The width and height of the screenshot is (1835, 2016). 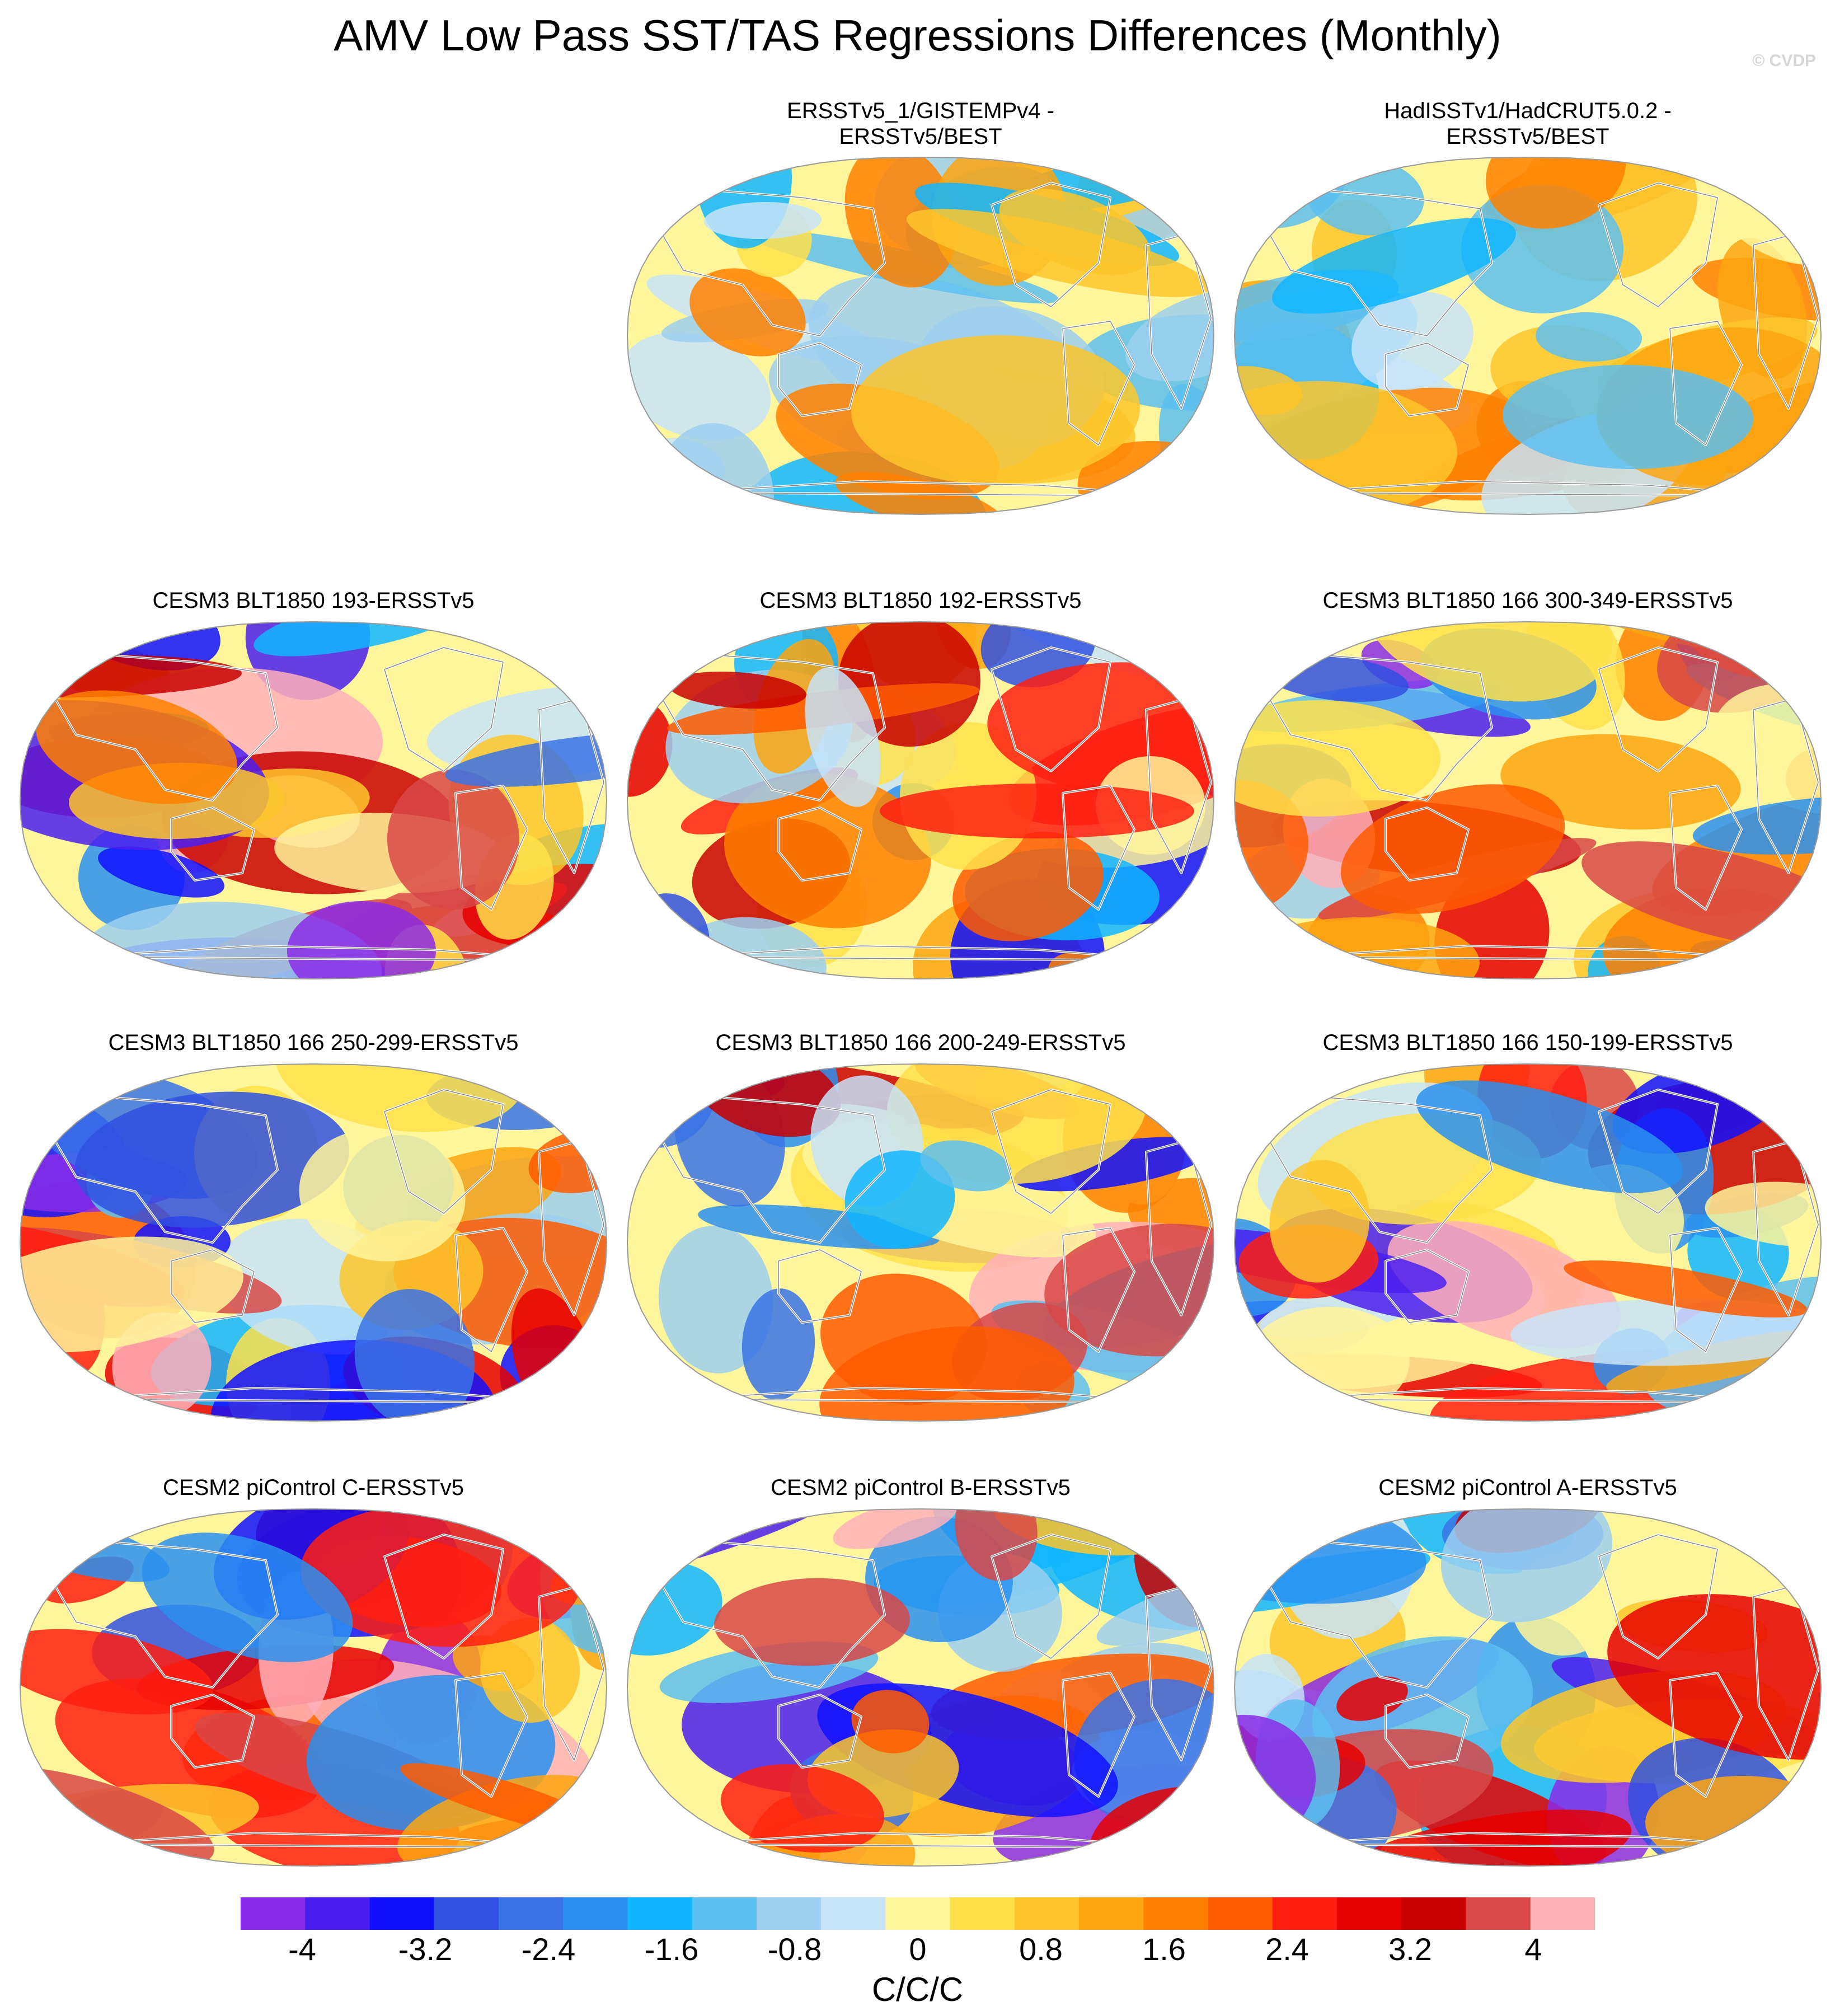 I want to click on map-panel: CESM3 BLT1850 192-ERSSTv5, so click(x=921, y=778).